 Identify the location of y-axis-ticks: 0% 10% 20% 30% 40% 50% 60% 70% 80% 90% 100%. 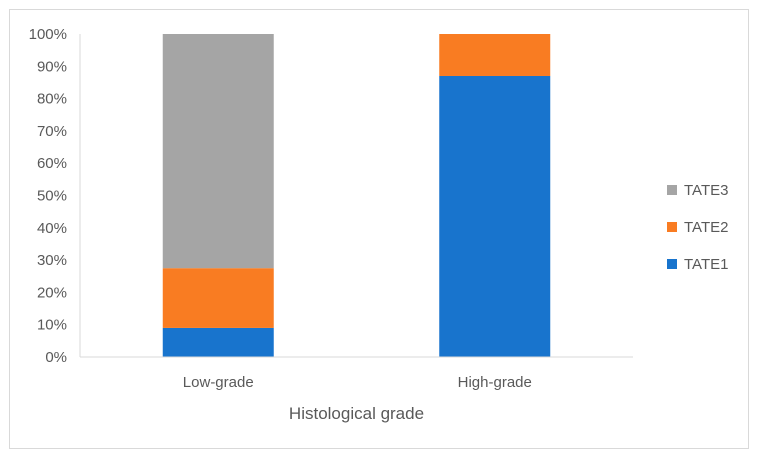
(48, 196).